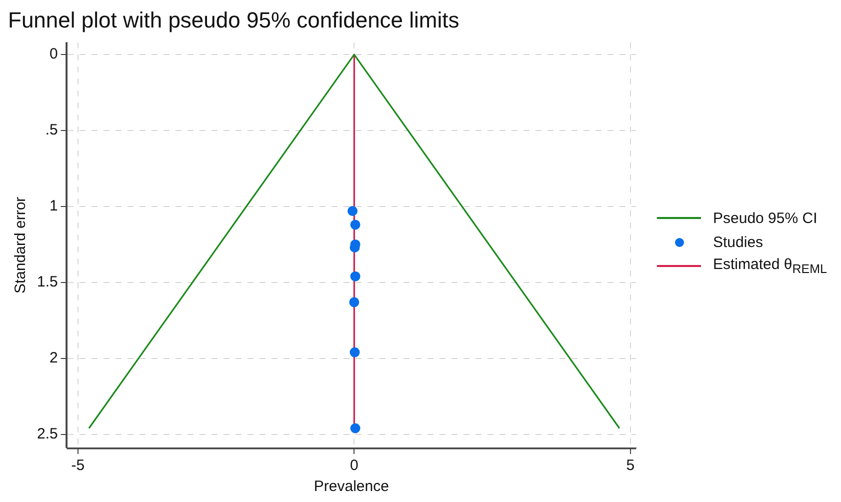 The image size is (841, 502). What do you see at coordinates (78, 465) in the screenshot?
I see `x-tick-label: -5` at bounding box center [78, 465].